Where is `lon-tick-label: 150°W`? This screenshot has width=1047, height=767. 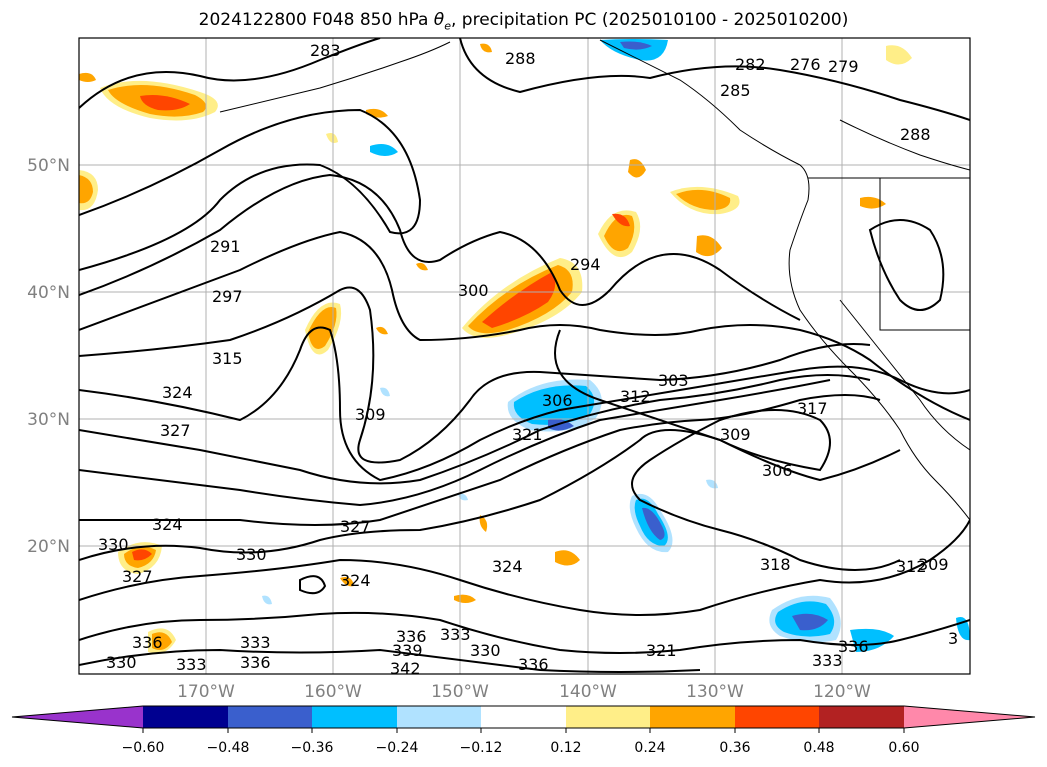 lon-tick-label: 150°W is located at coordinates (460, 692).